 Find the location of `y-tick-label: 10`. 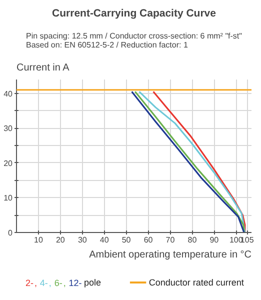

y-tick-label: 10 is located at coordinates (9, 198).